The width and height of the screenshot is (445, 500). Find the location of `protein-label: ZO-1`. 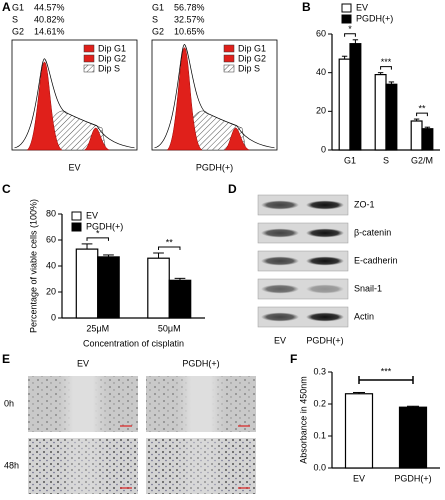

protein-label: ZO-1 is located at coordinates (364, 204).